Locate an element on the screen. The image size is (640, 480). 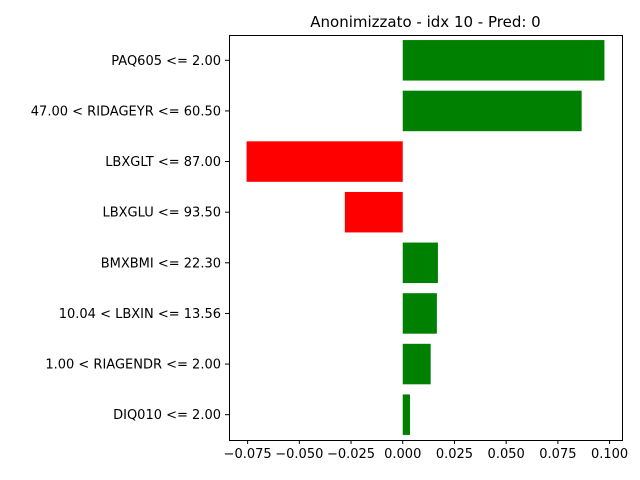
y-tick-label-5: 10.04 < LBXIN <= 13.56 is located at coordinates (140, 314).